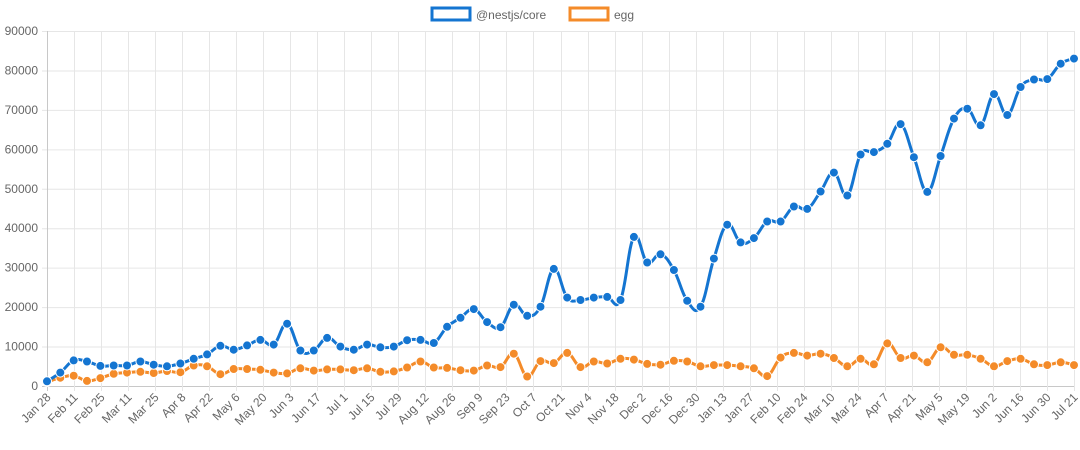 This screenshot has height=450, width=1080. What do you see at coordinates (488, 14) in the screenshot?
I see `legend-item-nestjs-core: @nestjs/core` at bounding box center [488, 14].